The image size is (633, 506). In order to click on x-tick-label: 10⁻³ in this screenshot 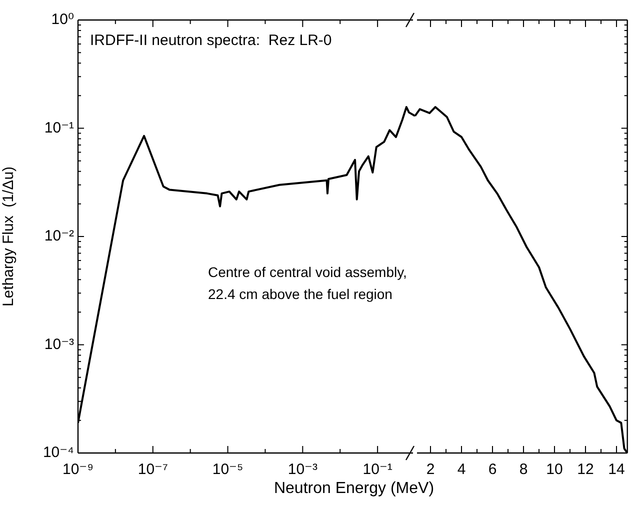, I will do `click(303, 469)`.